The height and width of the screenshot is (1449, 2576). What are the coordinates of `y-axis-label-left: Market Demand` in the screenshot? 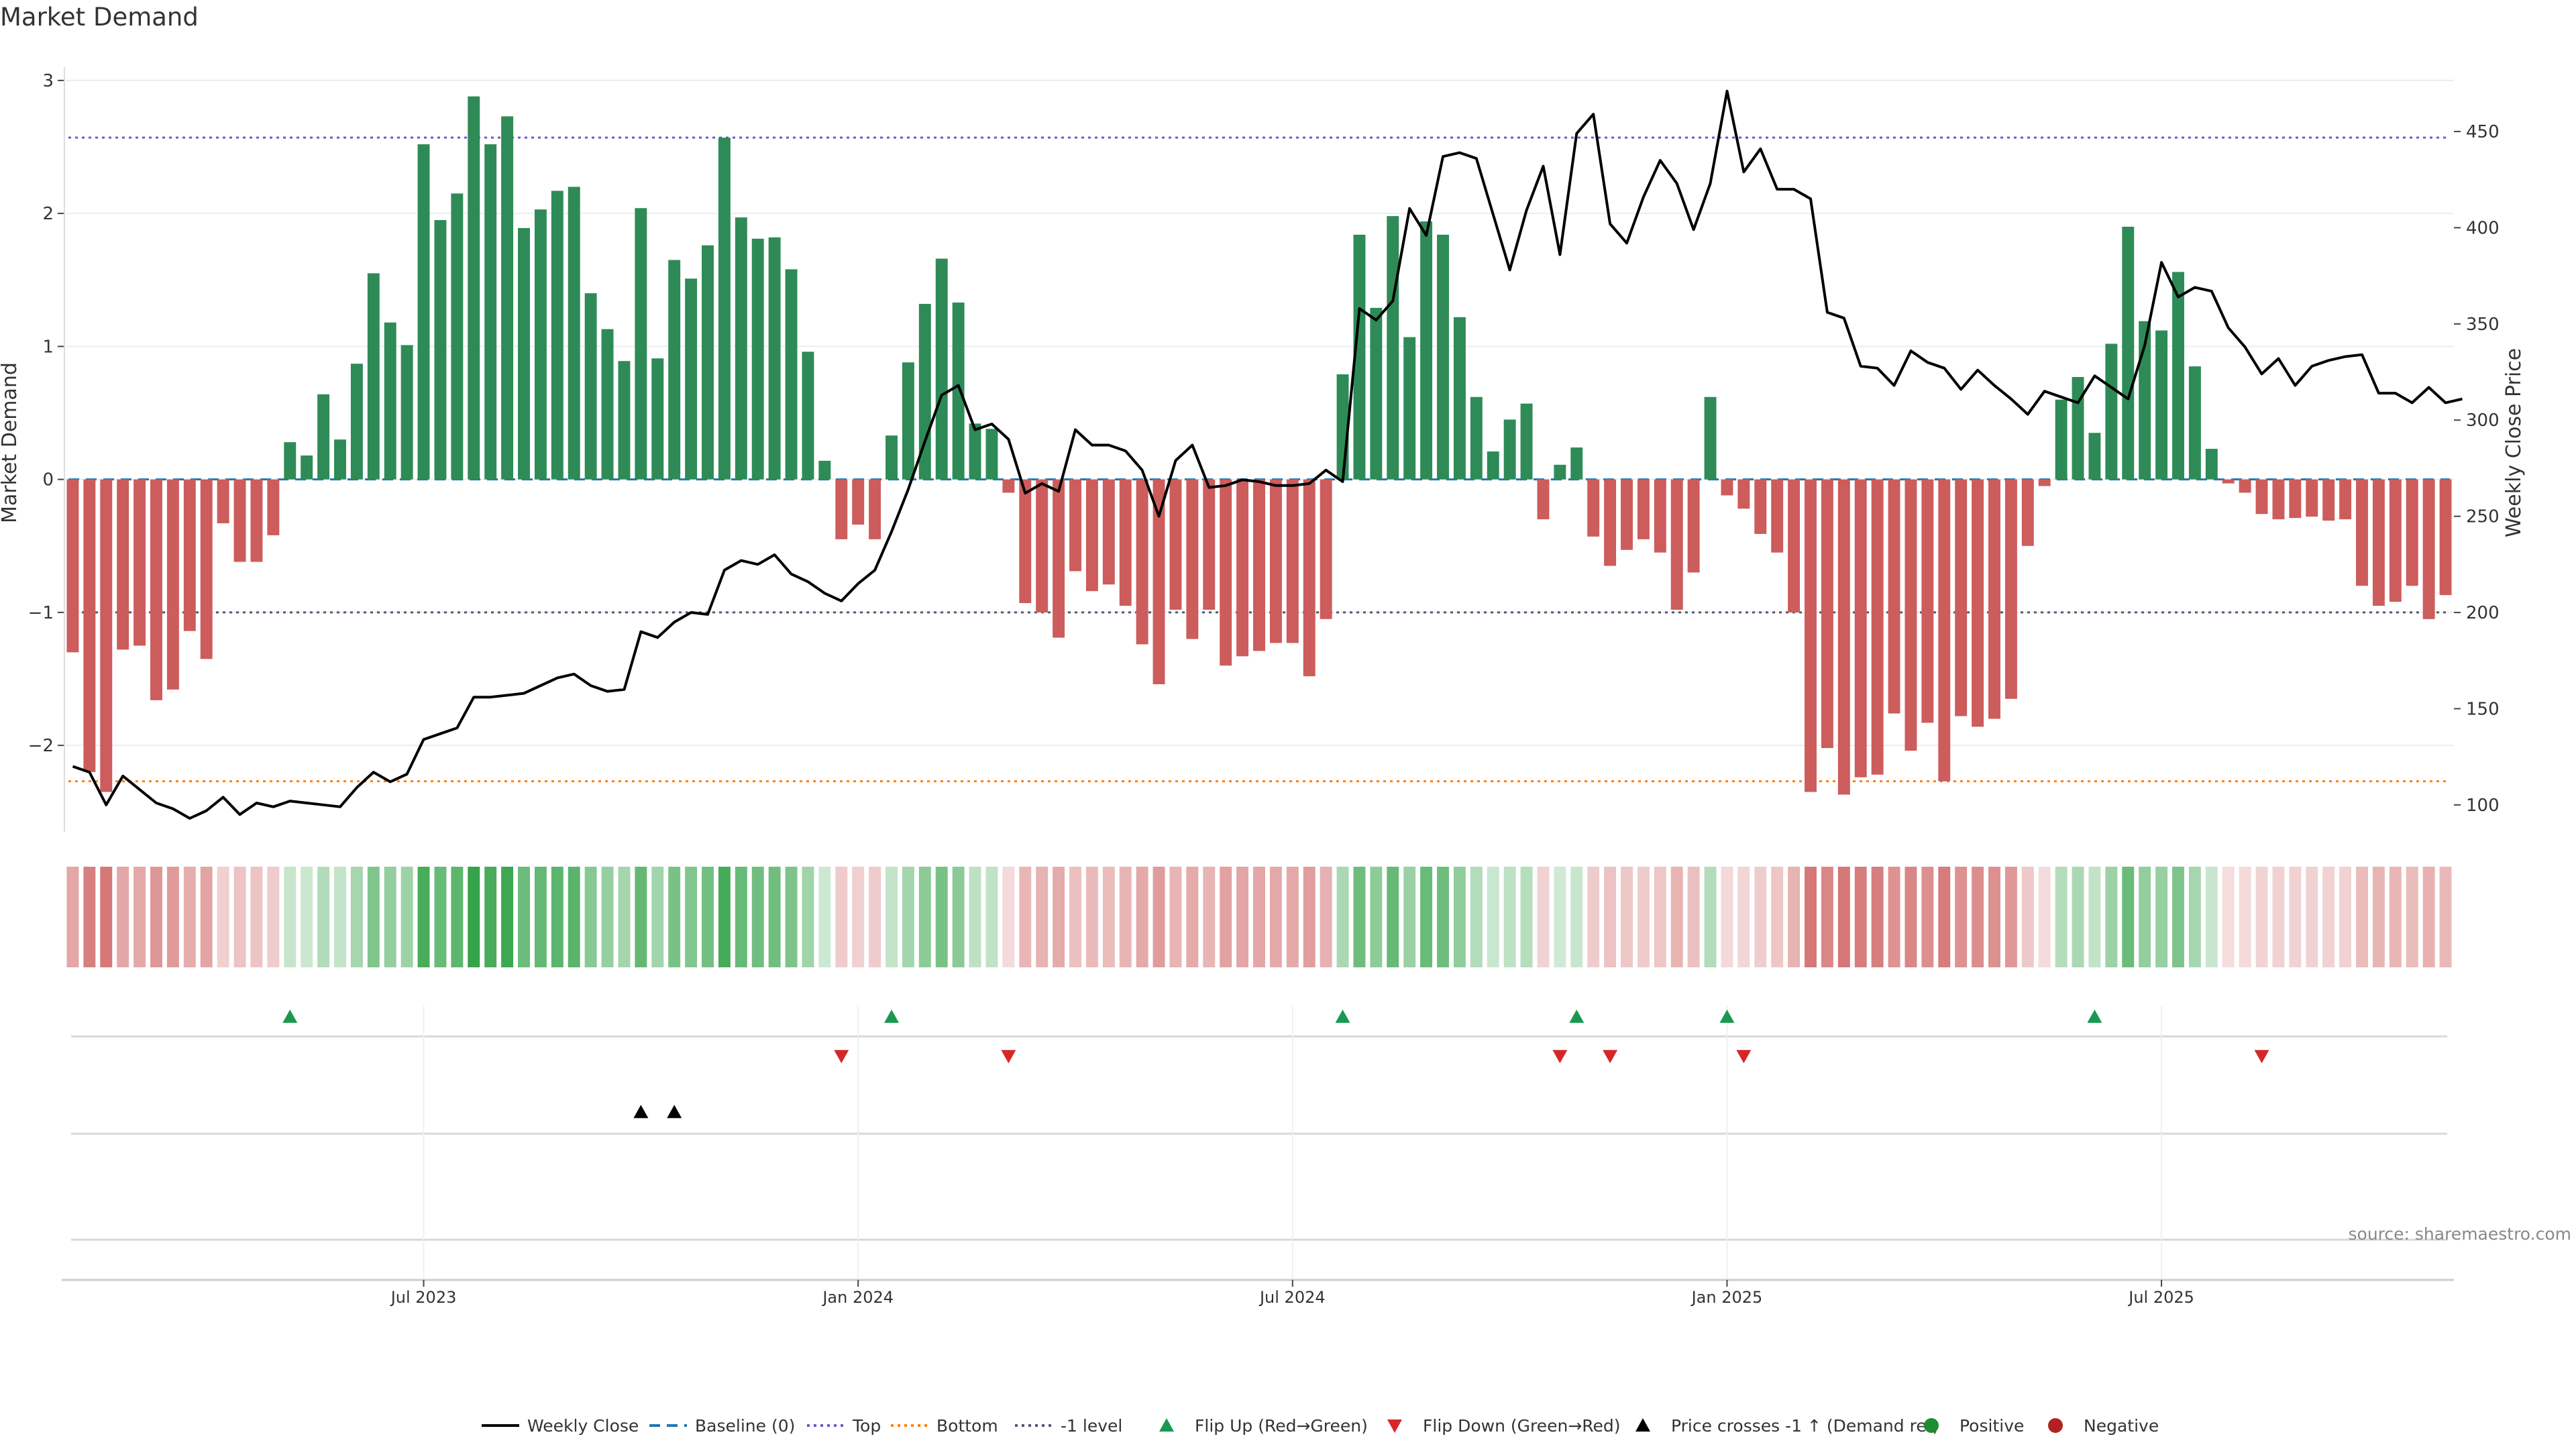 It's located at (10, 442).